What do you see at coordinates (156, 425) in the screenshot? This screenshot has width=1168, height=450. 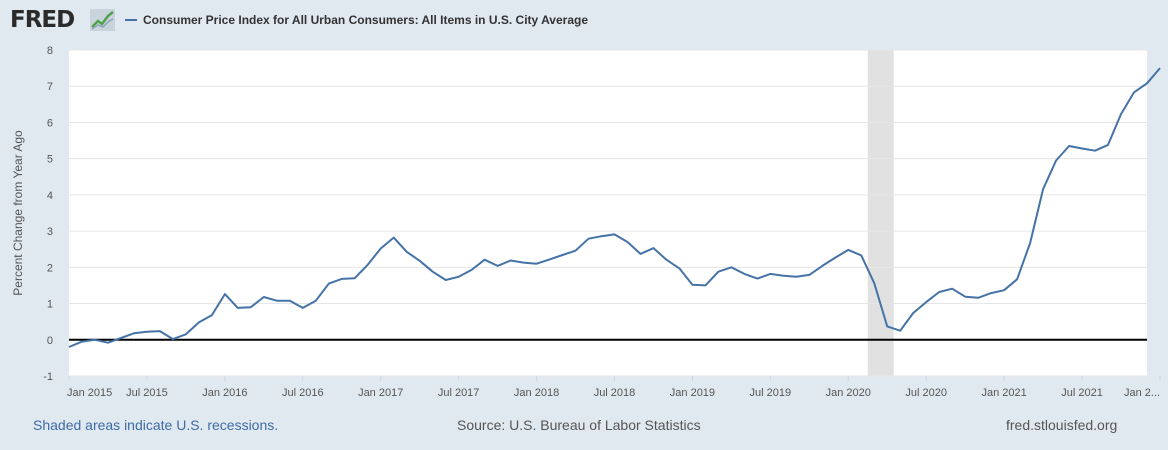 I see `recession-note-link: Shaded areas indicate U.S. recessions.` at bounding box center [156, 425].